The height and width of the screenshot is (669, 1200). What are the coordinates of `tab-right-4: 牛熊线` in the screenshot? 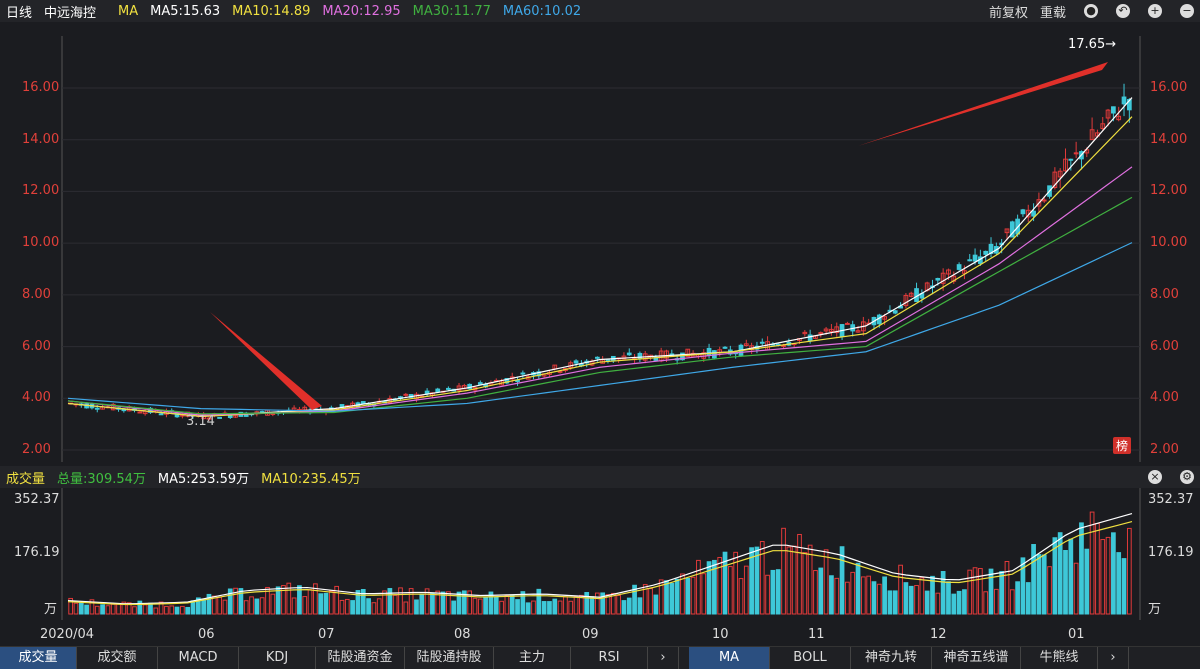 It's located at (1059, 658).